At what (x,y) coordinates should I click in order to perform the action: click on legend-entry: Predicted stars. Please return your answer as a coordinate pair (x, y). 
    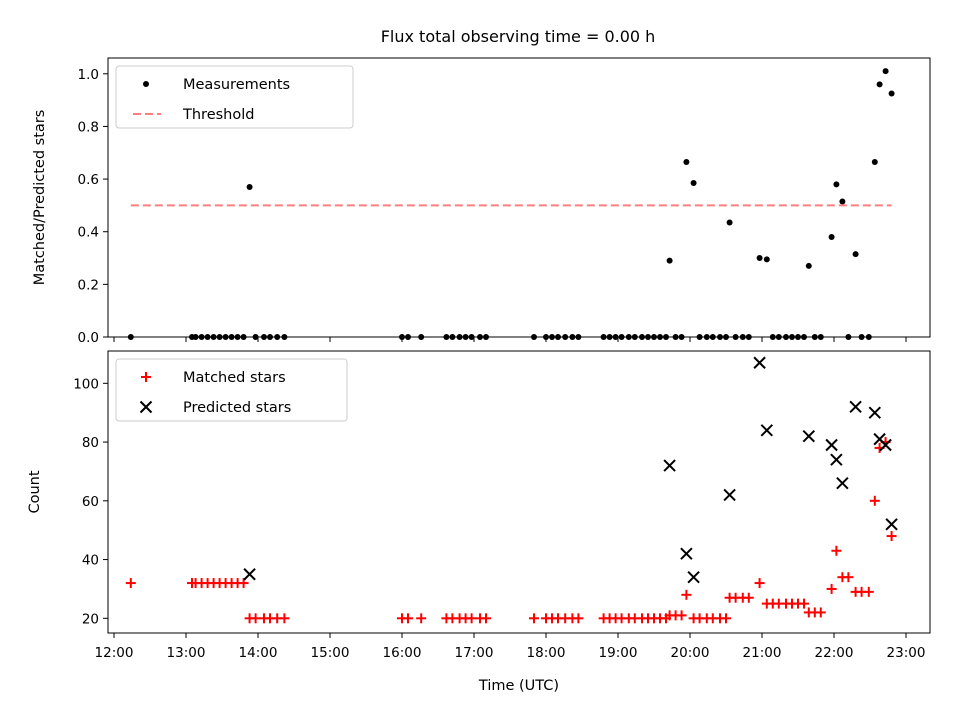
    Looking at the image, I should click on (215, 408).